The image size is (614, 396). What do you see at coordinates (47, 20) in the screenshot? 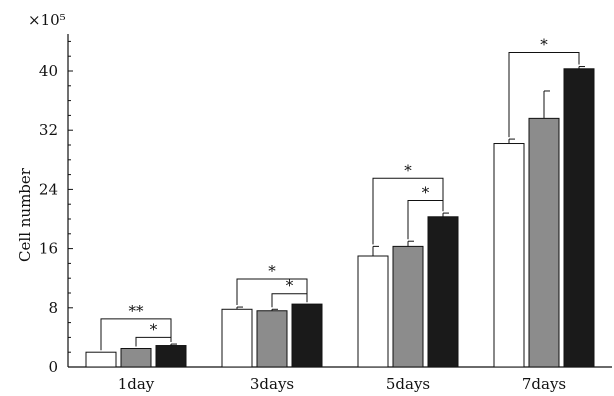
I see `y-multiplier-label: ×10⁵` at bounding box center [47, 20].